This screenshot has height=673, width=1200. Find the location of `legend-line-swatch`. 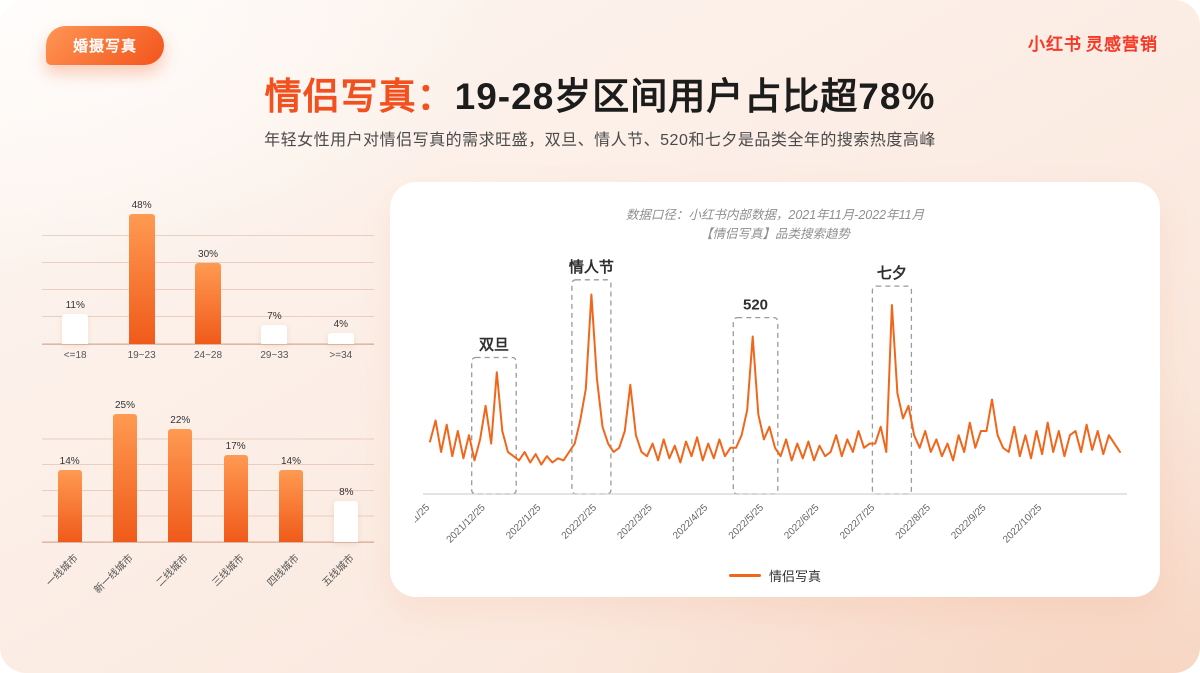

legend-line-swatch is located at coordinates (744, 575).